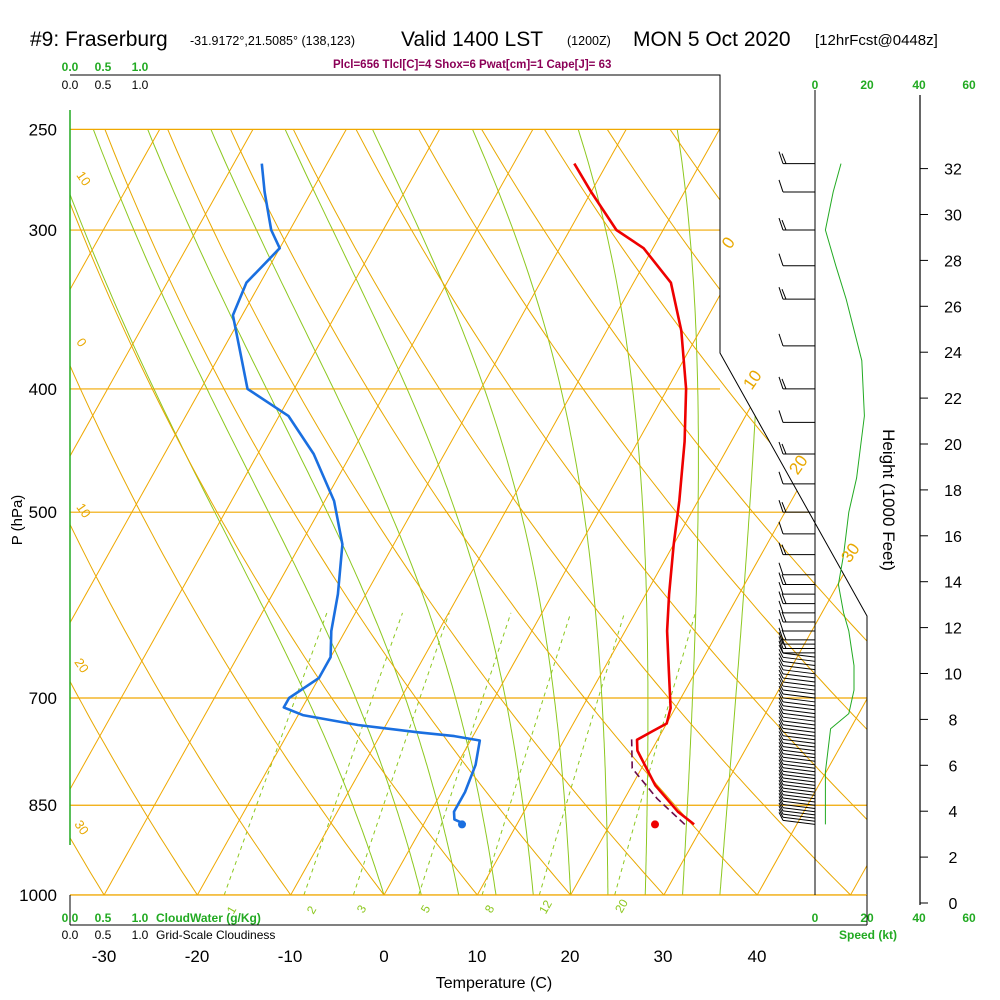 This screenshot has width=1000, height=1000. Describe the element at coordinates (43, 230) in the screenshot. I see `pressure-tick-label: 300` at that location.